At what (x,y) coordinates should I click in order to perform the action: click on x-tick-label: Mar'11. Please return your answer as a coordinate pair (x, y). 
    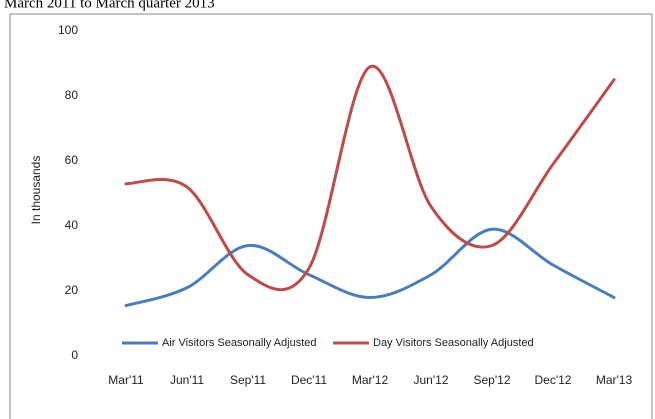
    Looking at the image, I should click on (126, 380).